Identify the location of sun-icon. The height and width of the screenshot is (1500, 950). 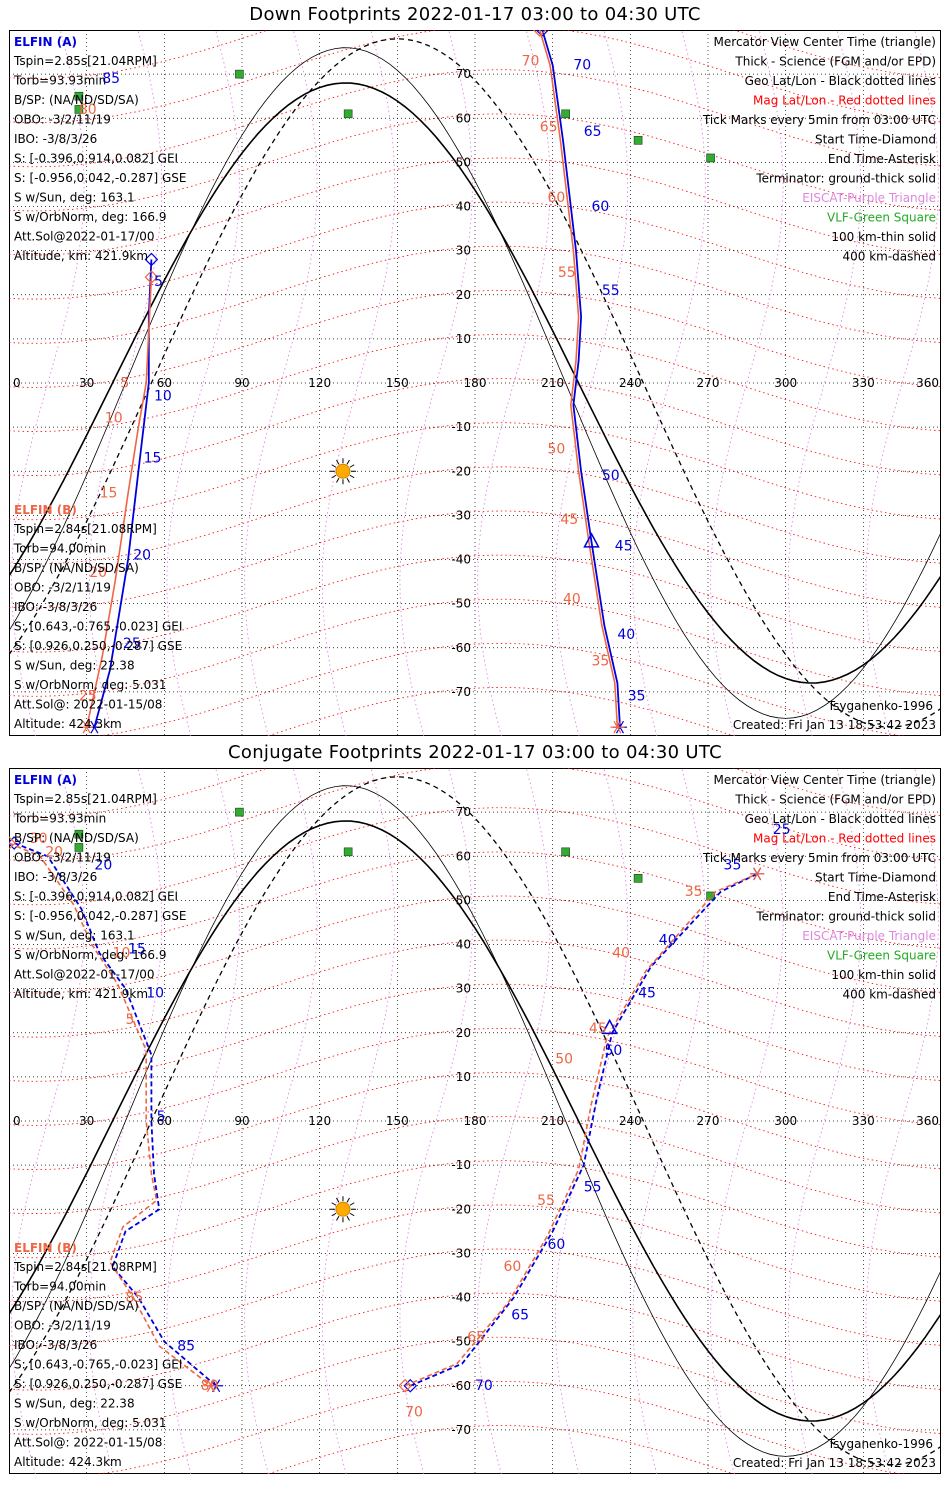
(343, 471).